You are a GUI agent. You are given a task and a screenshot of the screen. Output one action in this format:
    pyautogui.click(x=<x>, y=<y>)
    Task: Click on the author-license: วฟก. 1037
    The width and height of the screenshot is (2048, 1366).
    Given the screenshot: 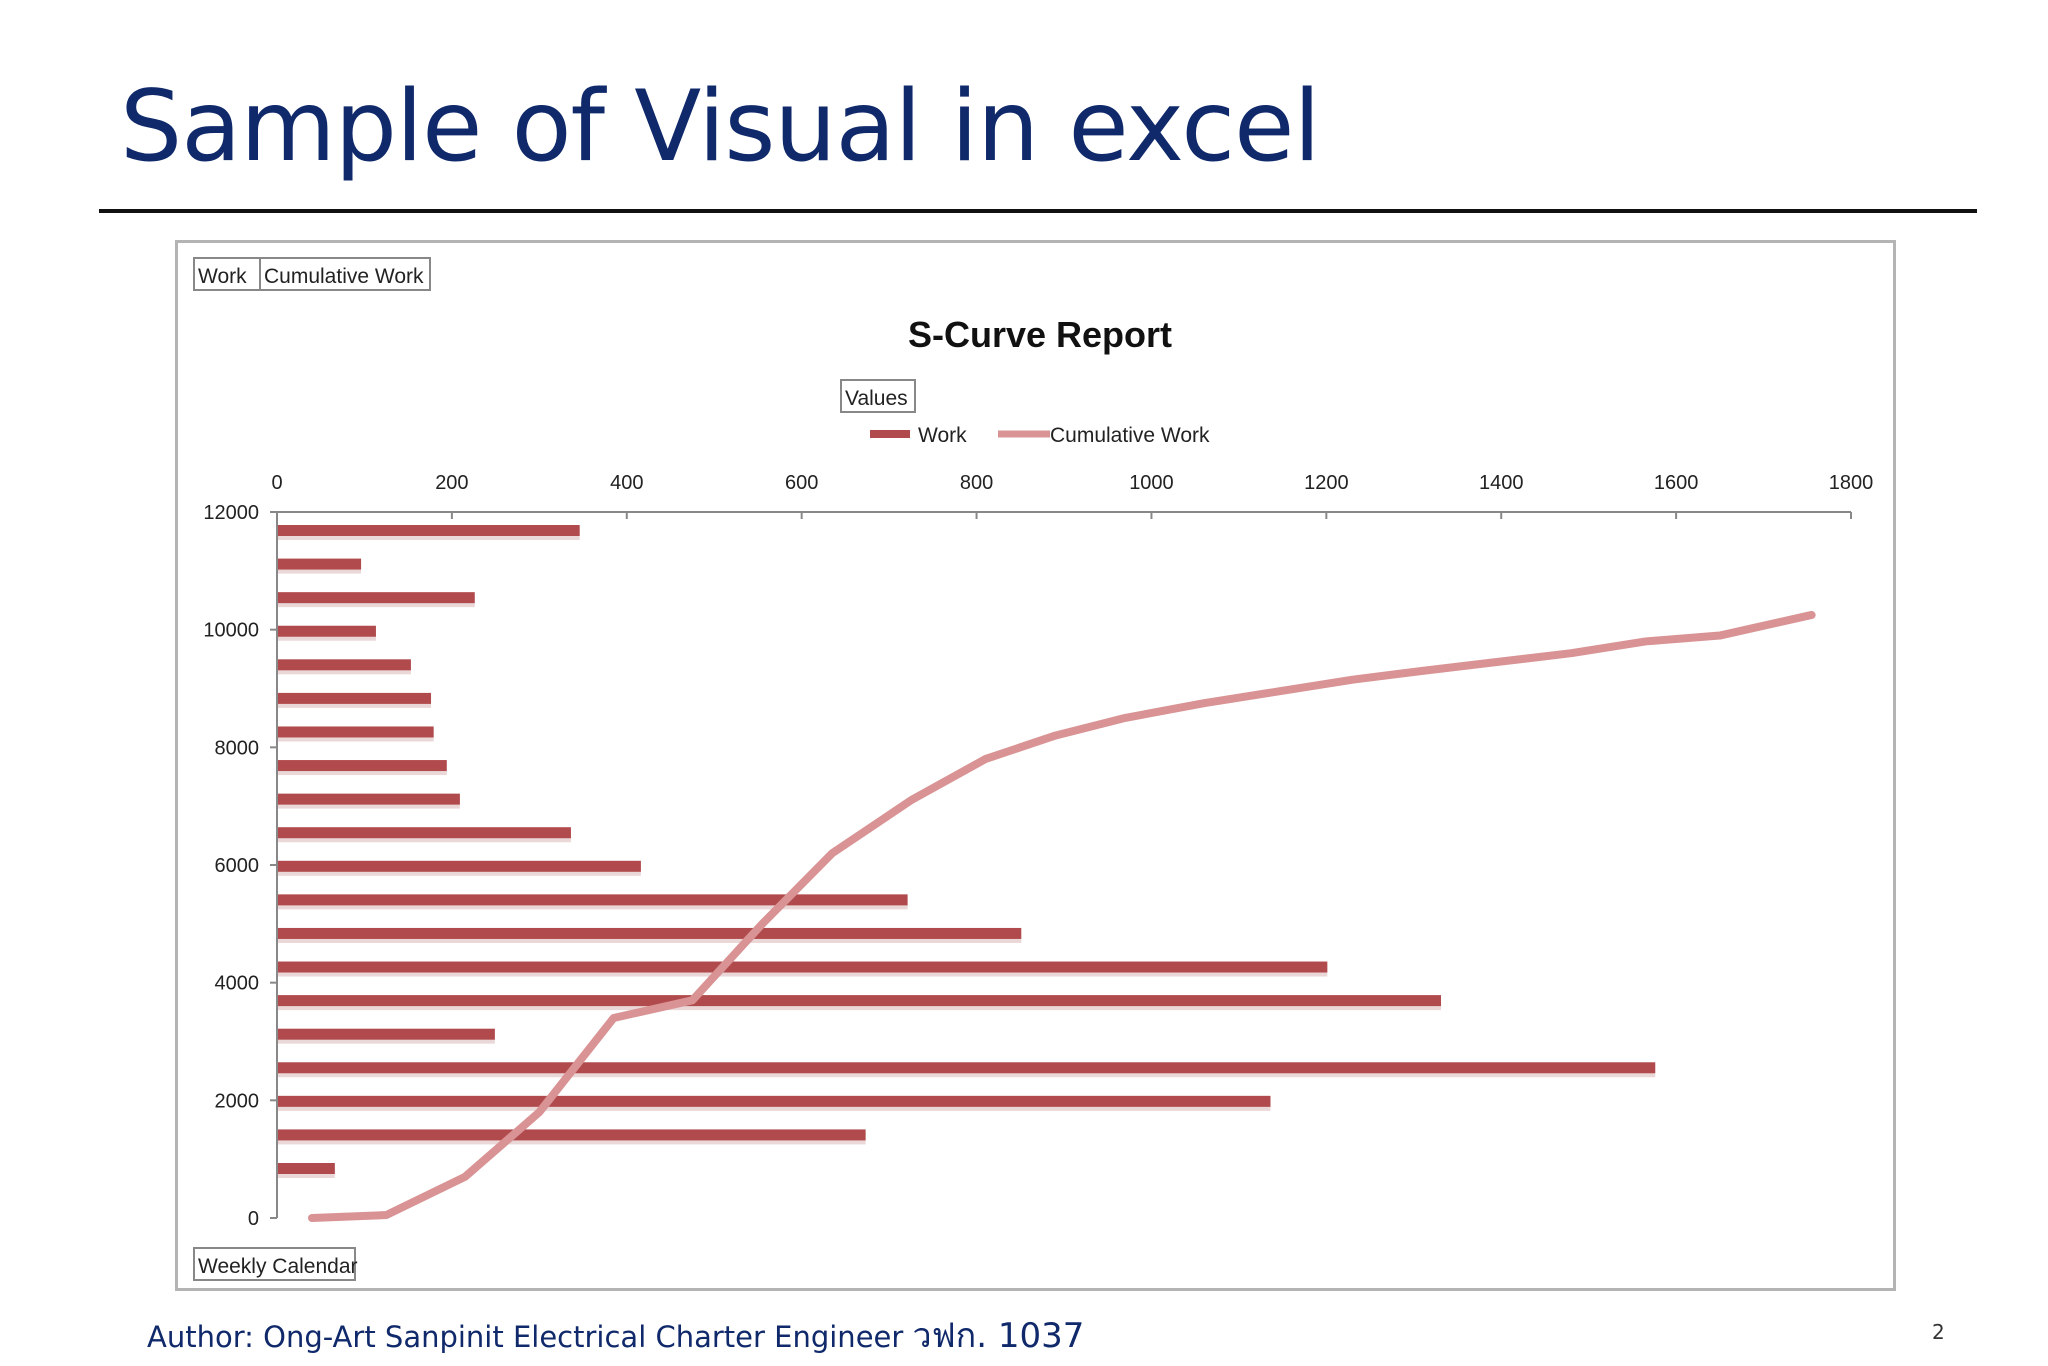 What is the action you would take?
    pyautogui.click(x=998, y=1336)
    